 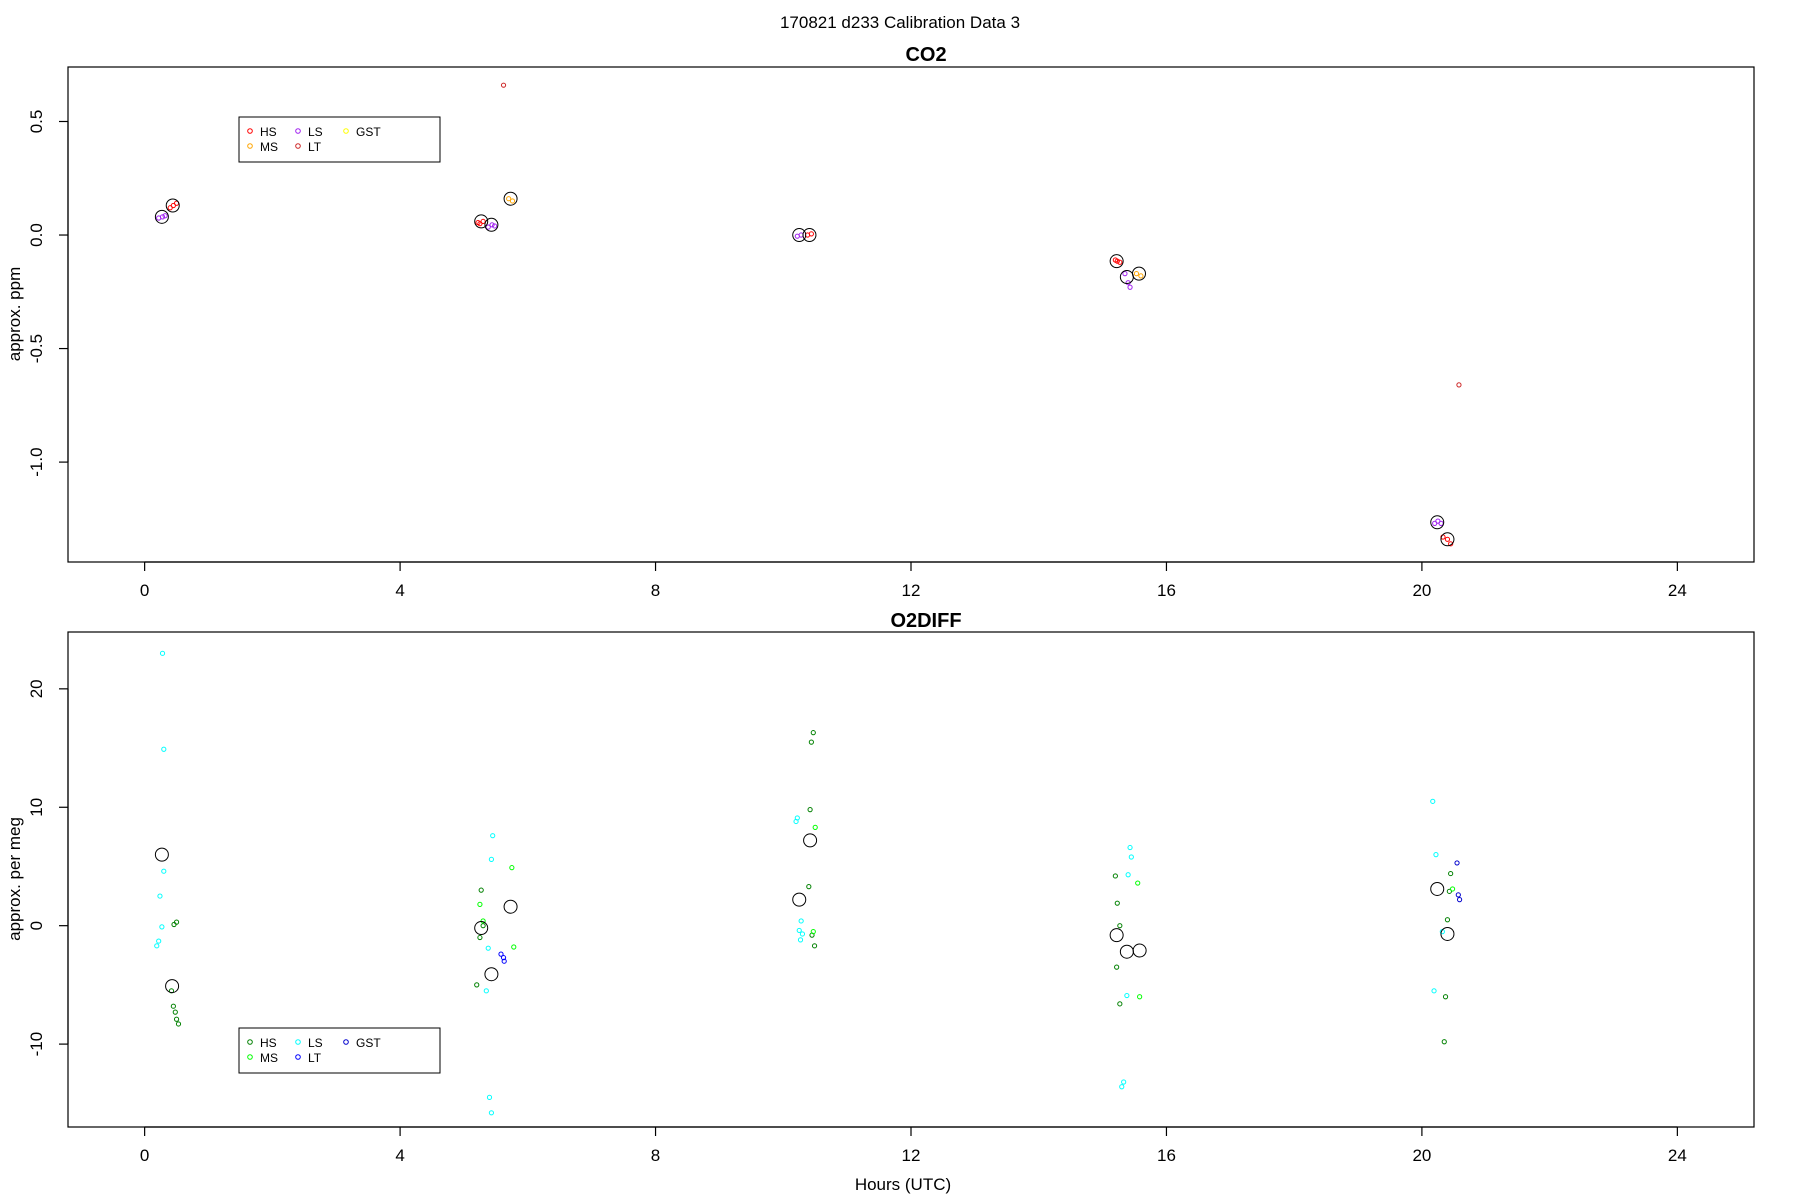 What do you see at coordinates (503, 85) in the screenshot?
I see `co2-point-lt` at bounding box center [503, 85].